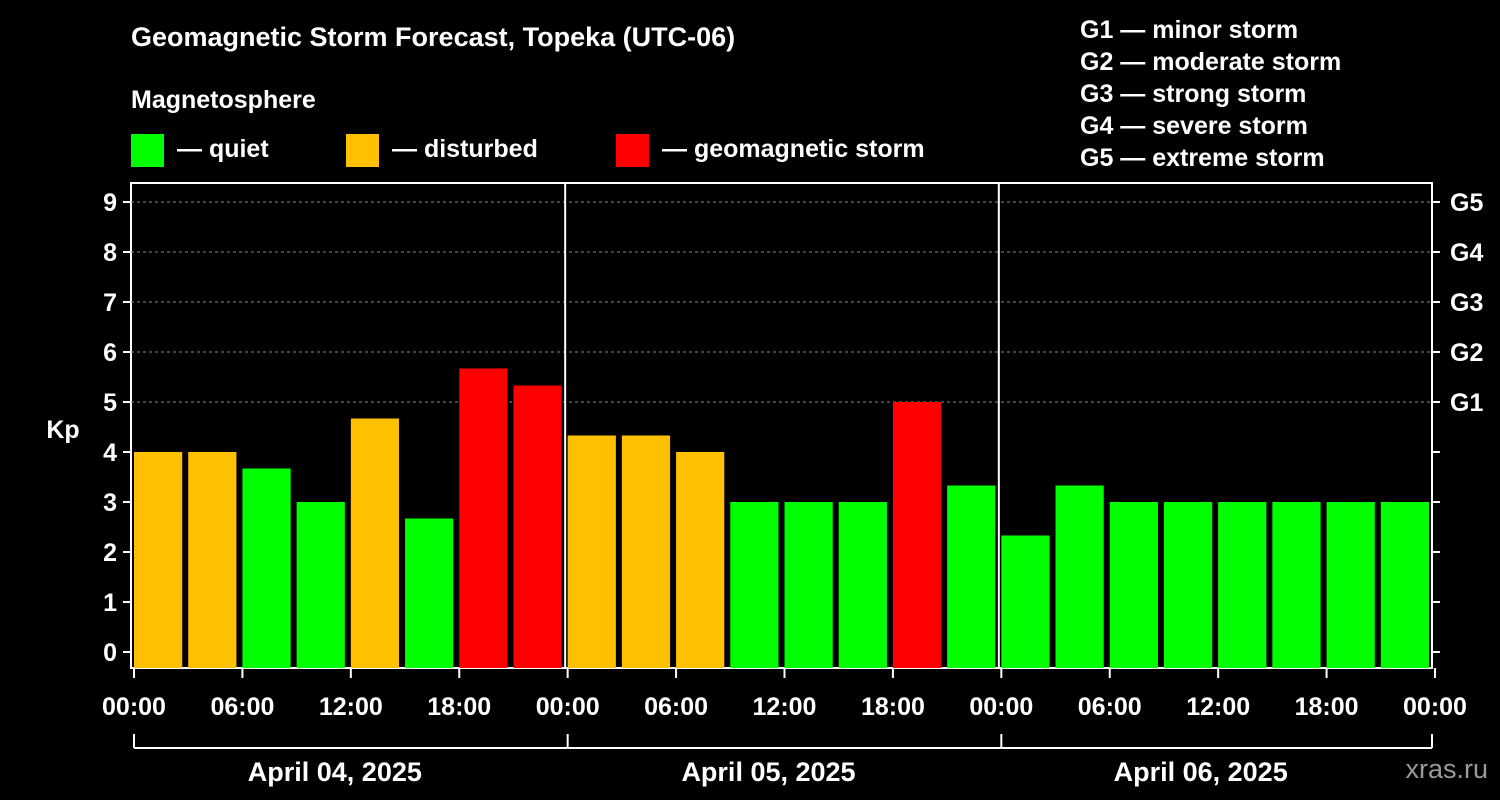  Describe the element at coordinates (793, 149) in the screenshot. I see `legend-label-storm: — geomagnetic storm` at that location.